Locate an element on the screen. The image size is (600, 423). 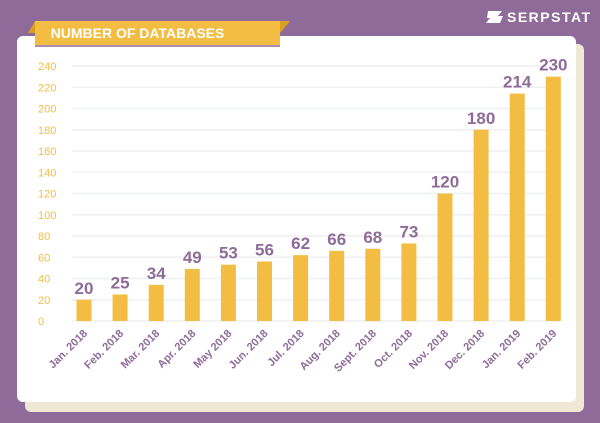
data-label: 230 is located at coordinates (553, 65).